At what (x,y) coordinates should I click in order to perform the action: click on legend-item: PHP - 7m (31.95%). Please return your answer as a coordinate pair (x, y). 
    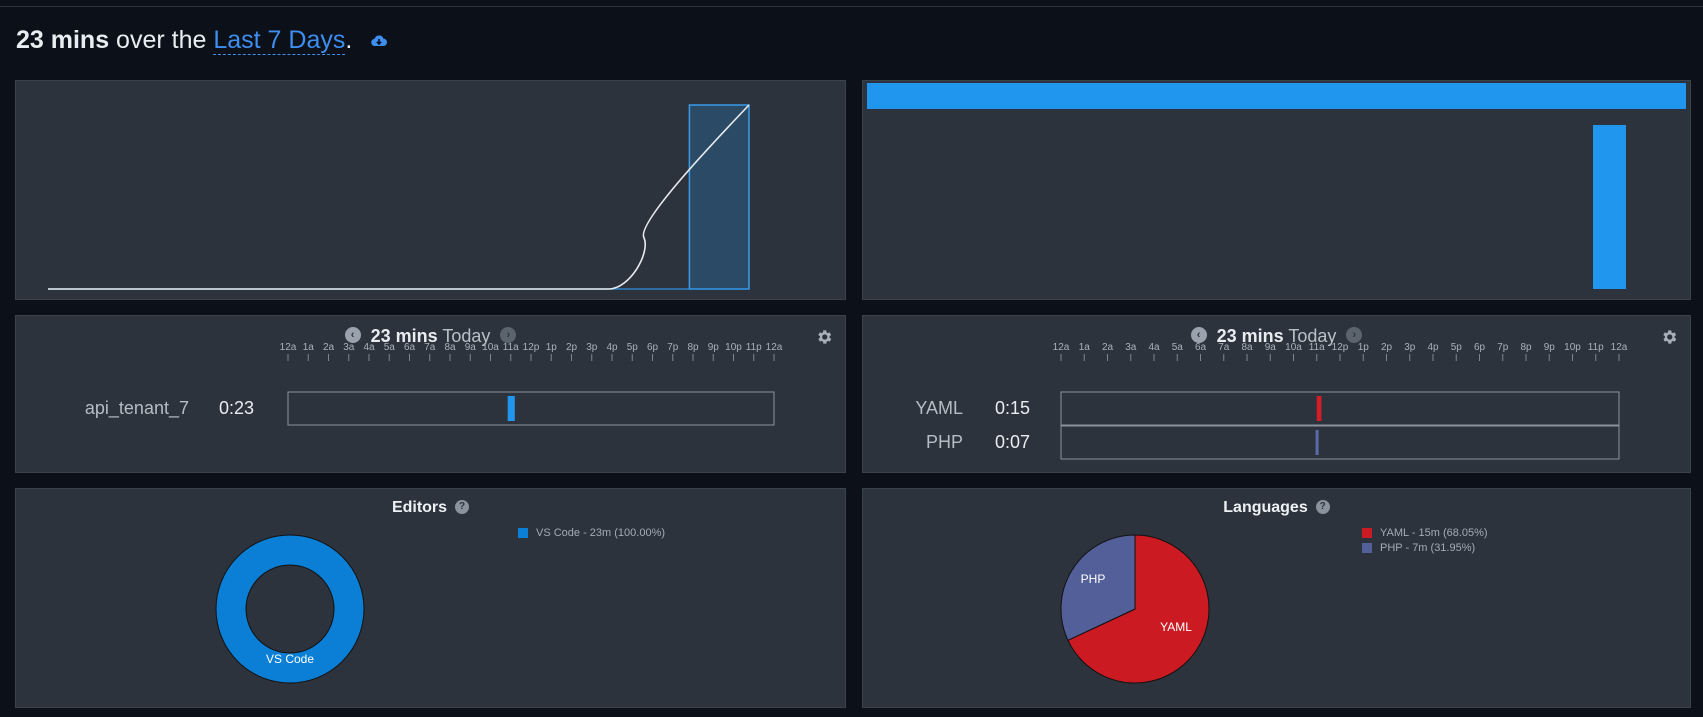
    Looking at the image, I should click on (1425, 547).